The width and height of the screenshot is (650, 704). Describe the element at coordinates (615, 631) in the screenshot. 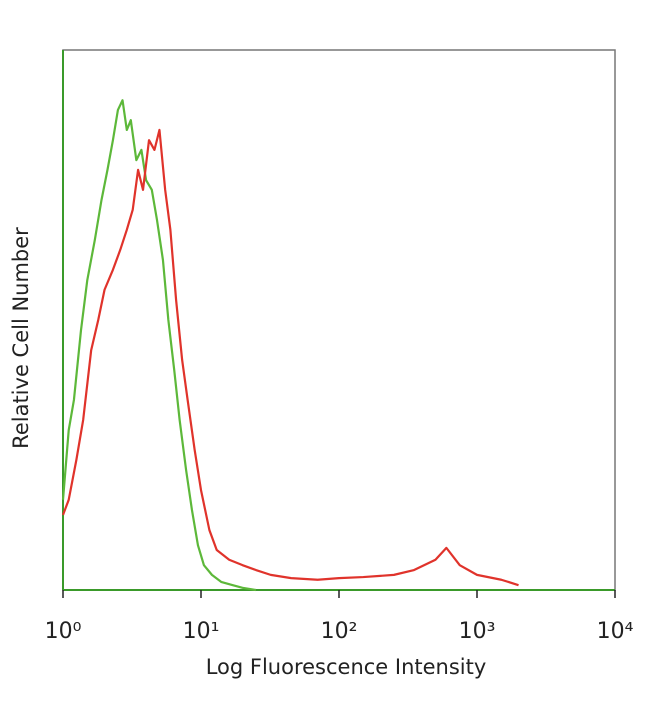

I see `x-tick-label: 10⁴` at that location.